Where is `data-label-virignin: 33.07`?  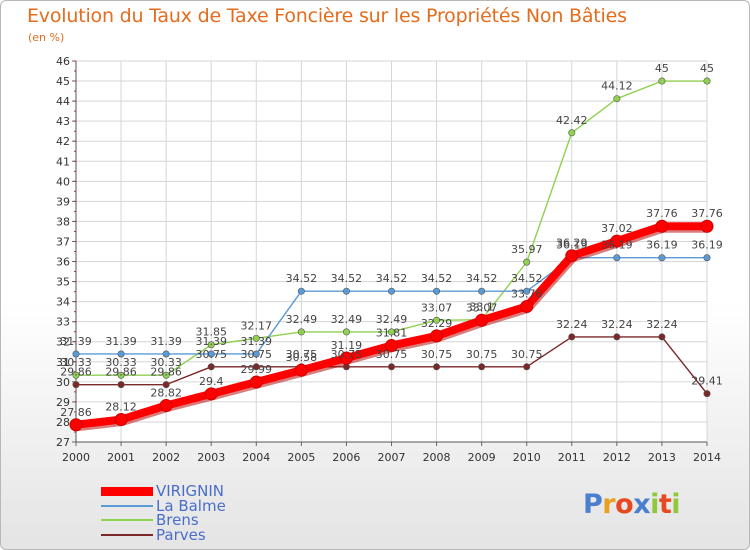 data-label-virignin: 33.07 is located at coordinates (482, 307).